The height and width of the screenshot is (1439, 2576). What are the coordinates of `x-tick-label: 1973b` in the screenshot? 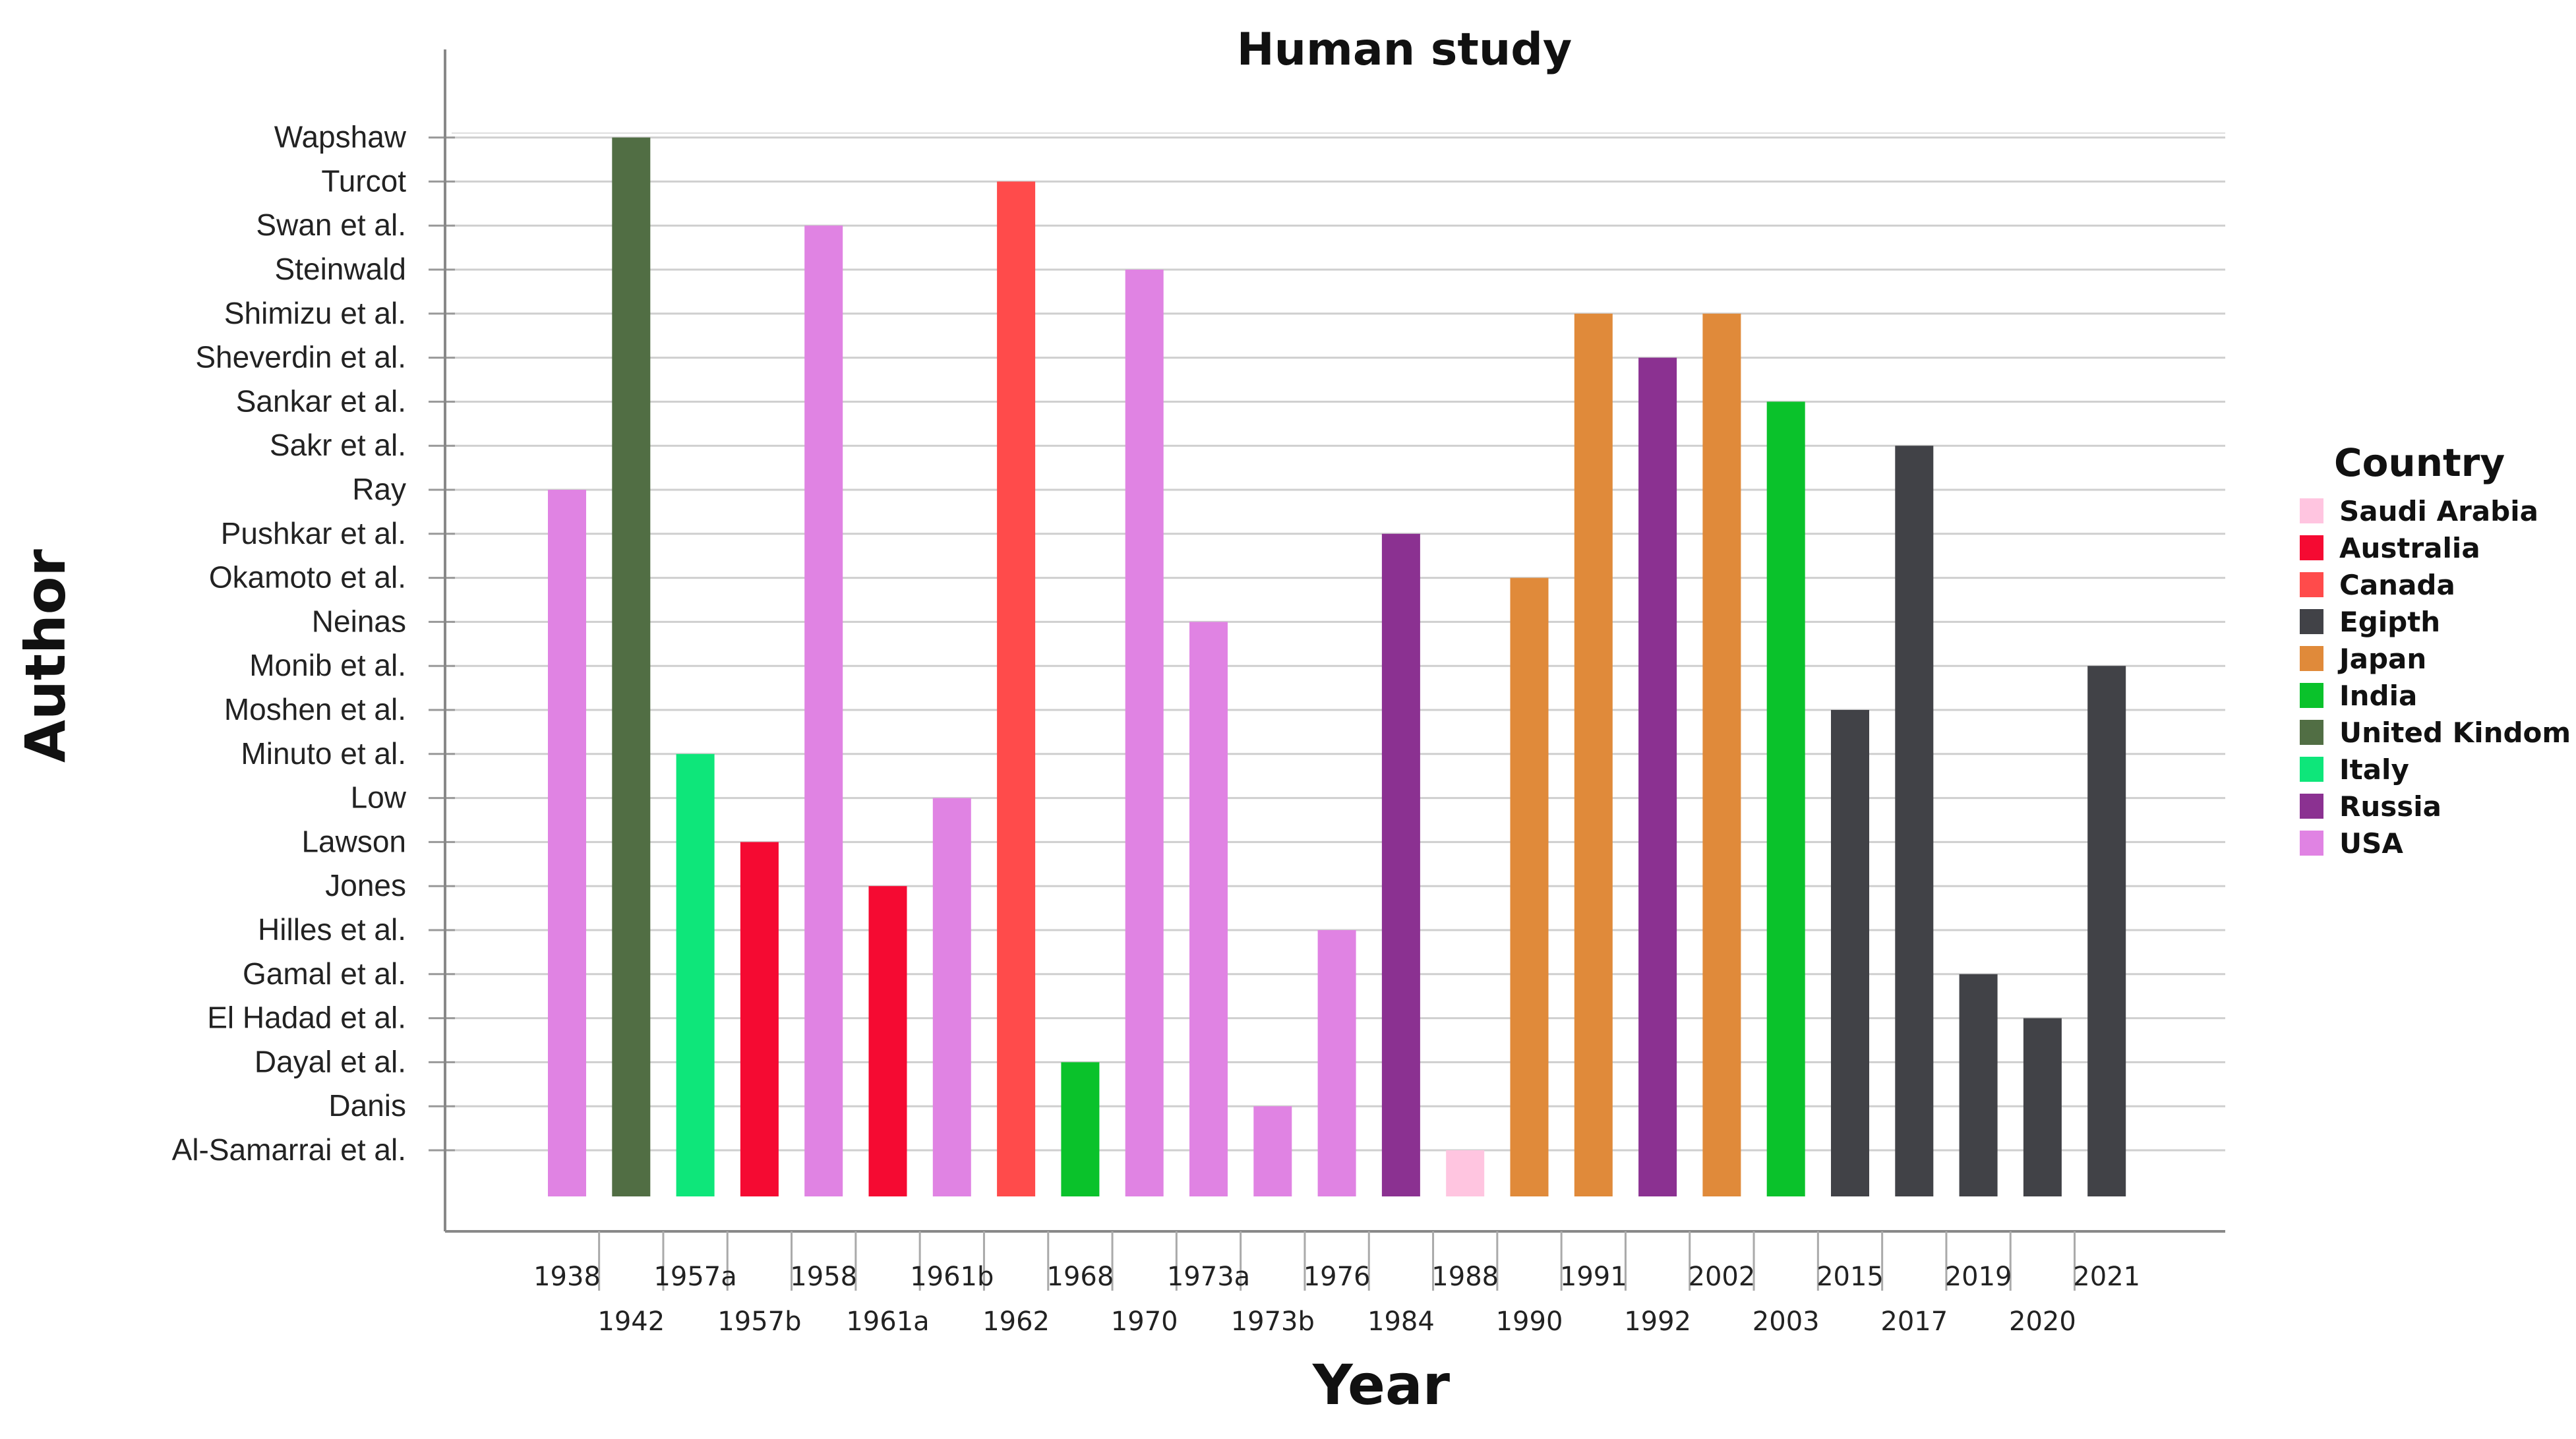 It's located at (1273, 1322).